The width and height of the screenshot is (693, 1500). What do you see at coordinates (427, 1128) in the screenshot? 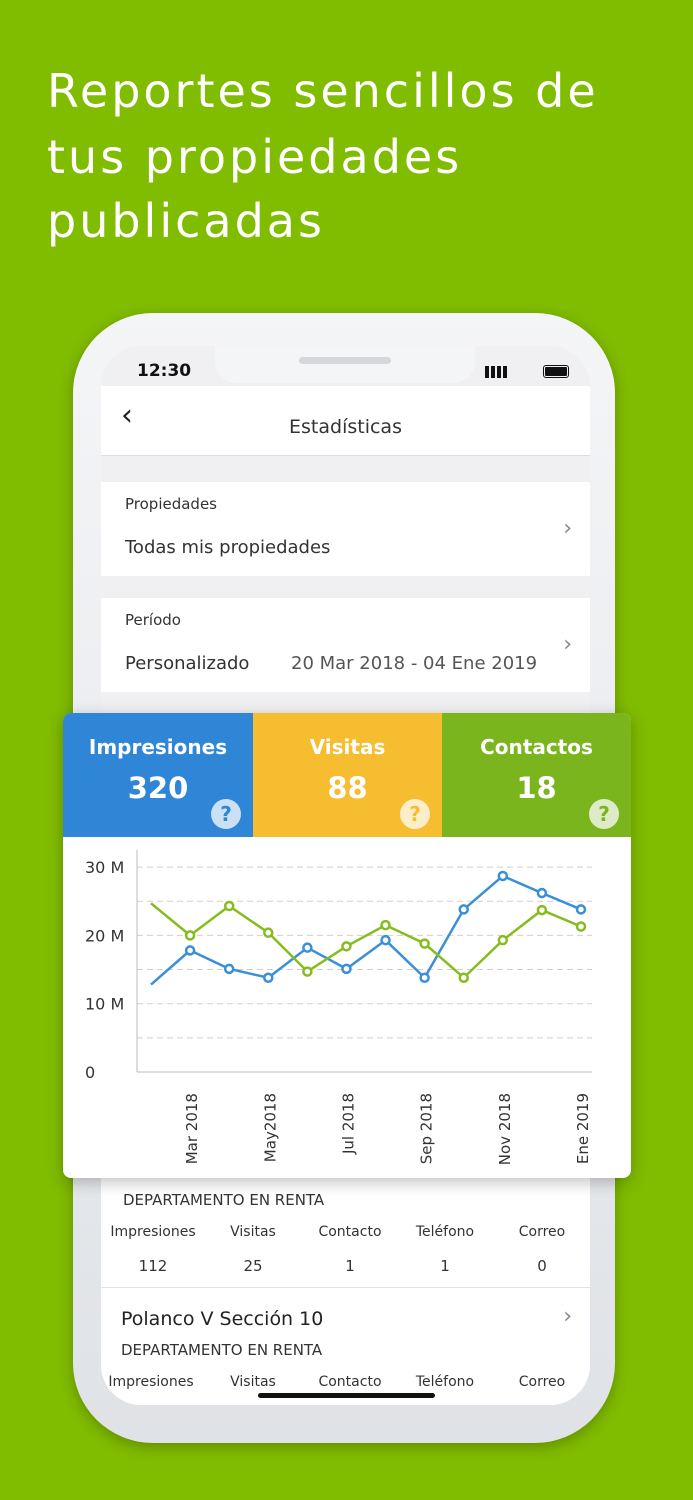
I see `x-tick-label: Sep 2018` at bounding box center [427, 1128].